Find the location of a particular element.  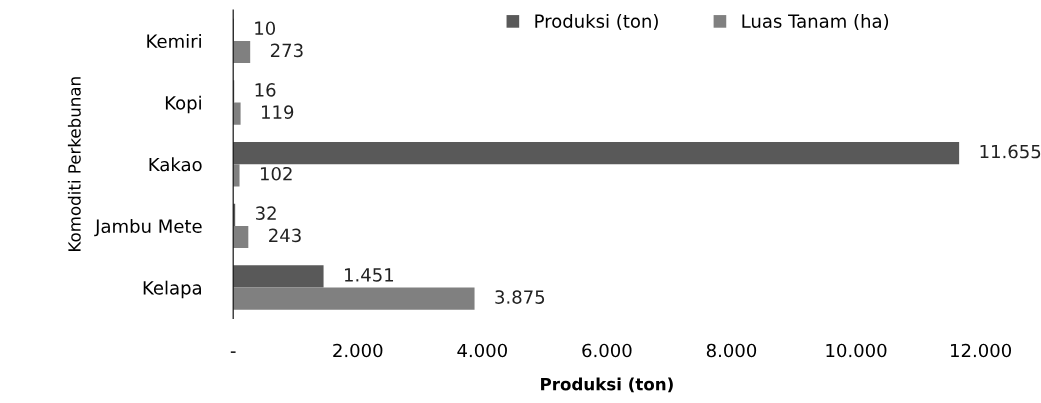

data-label: 102 is located at coordinates (276, 173).